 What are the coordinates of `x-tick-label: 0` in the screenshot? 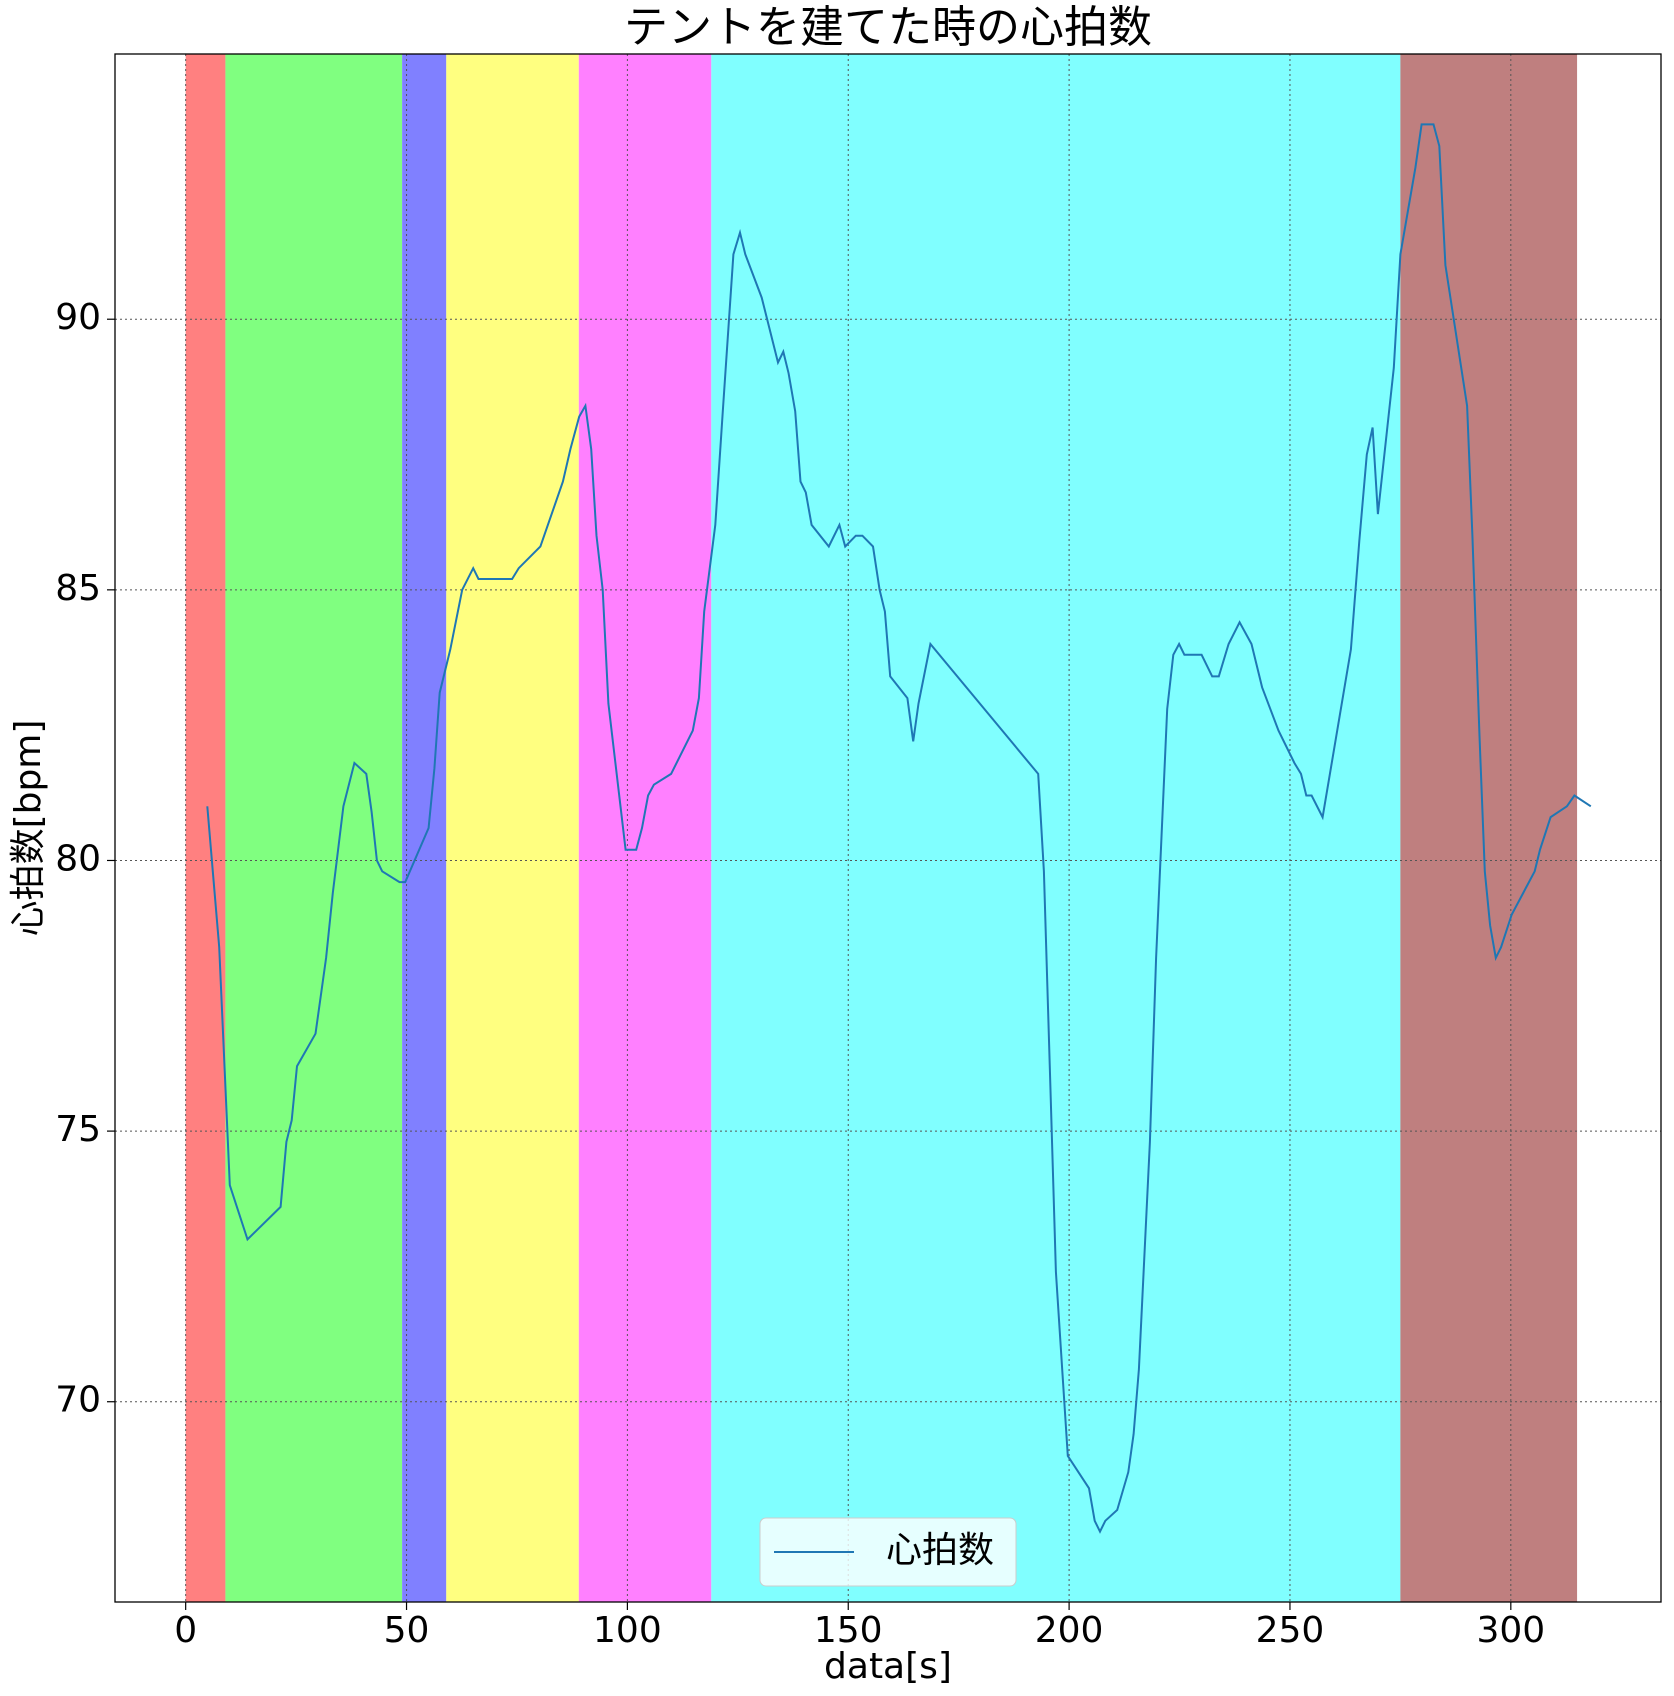 It's located at (185, 1630).